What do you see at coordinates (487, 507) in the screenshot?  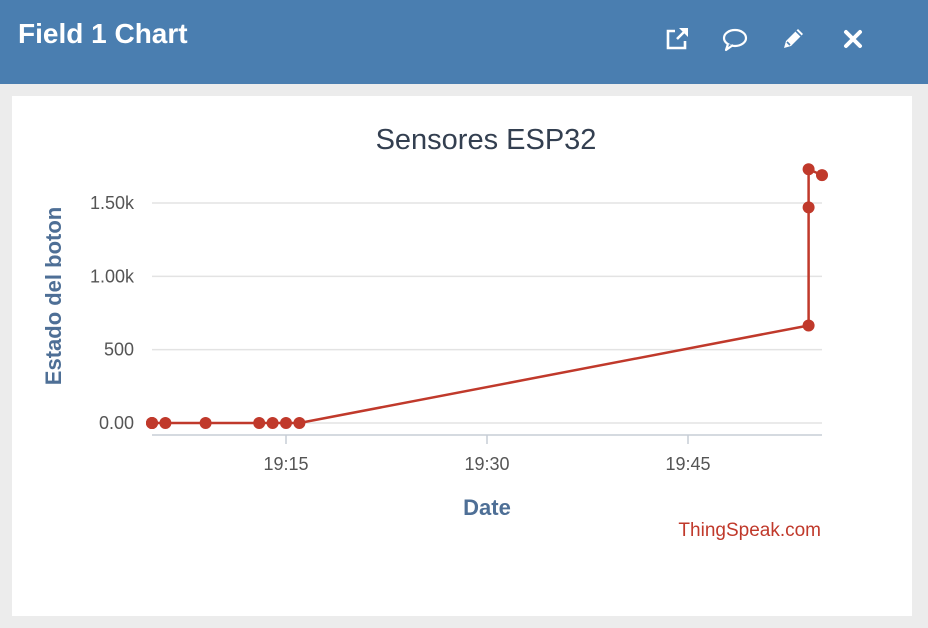 I see `x-axis-title: Date` at bounding box center [487, 507].